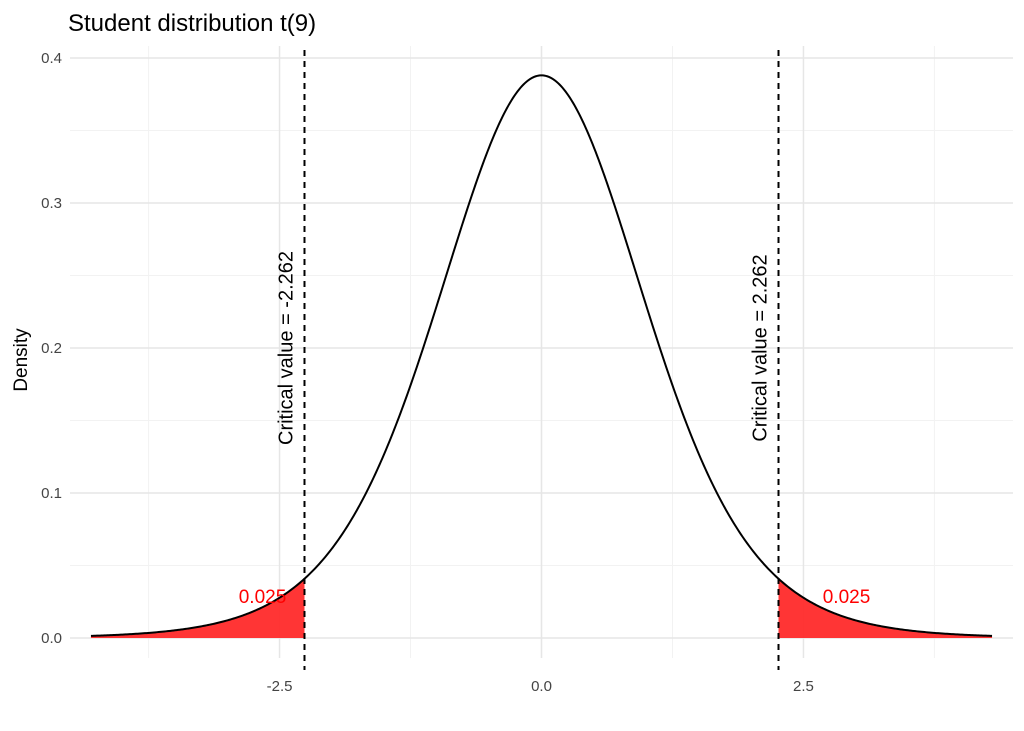 The image size is (1024, 731). I want to click on y-tick-label: 0.3, so click(51, 203).